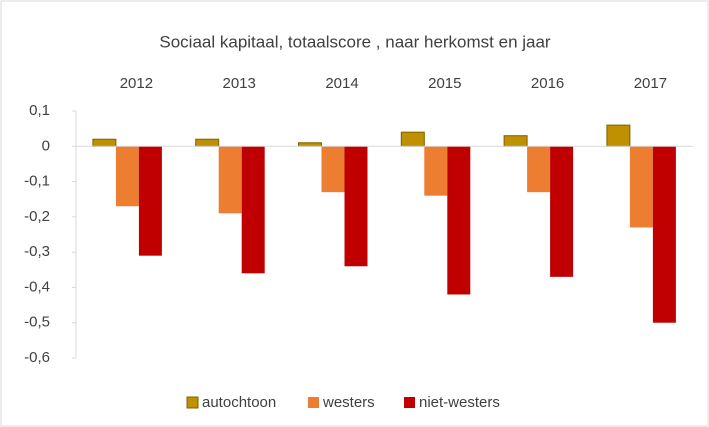 Image resolution: width=709 pixels, height=427 pixels. Describe the element at coordinates (650, 83) in the screenshot. I see `x-tick-label: 2017` at that location.